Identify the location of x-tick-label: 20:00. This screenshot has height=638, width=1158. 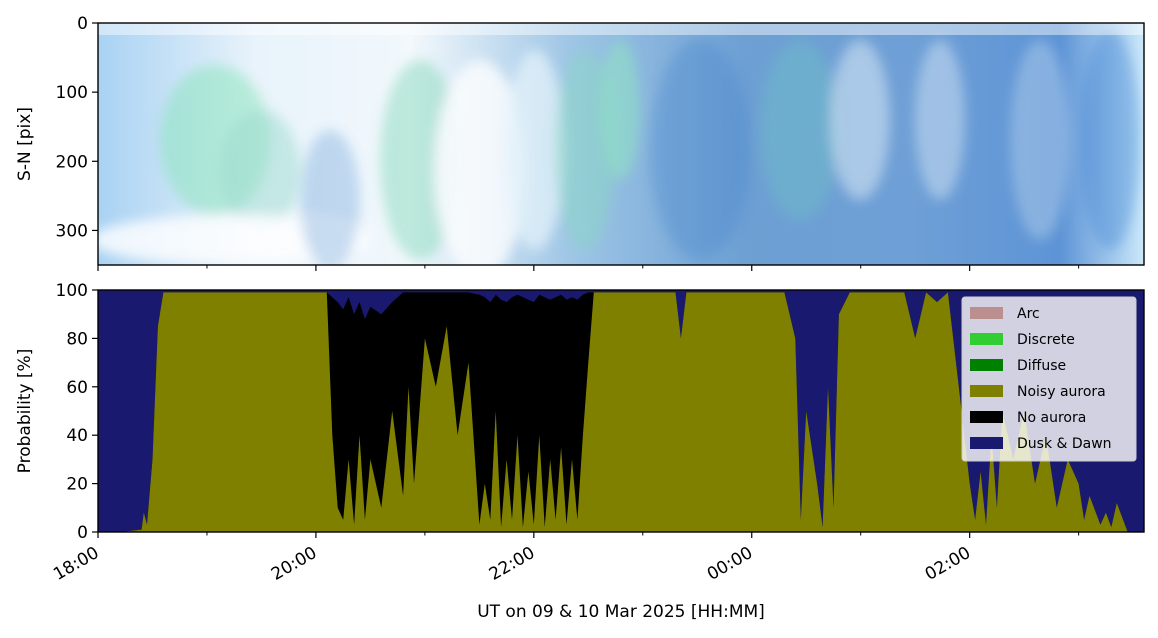
(294, 564).